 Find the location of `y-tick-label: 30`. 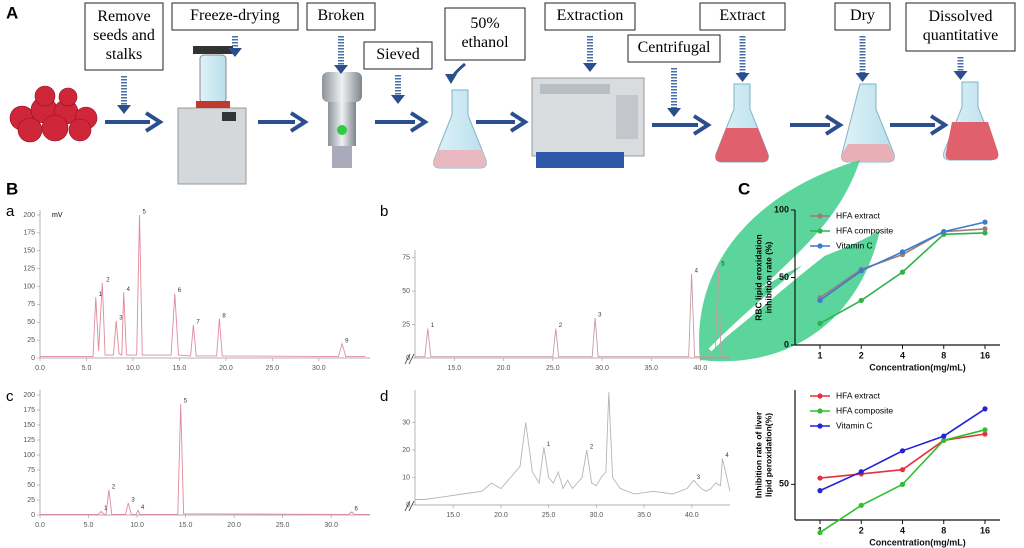

y-tick-label: 30 is located at coordinates (406, 422).